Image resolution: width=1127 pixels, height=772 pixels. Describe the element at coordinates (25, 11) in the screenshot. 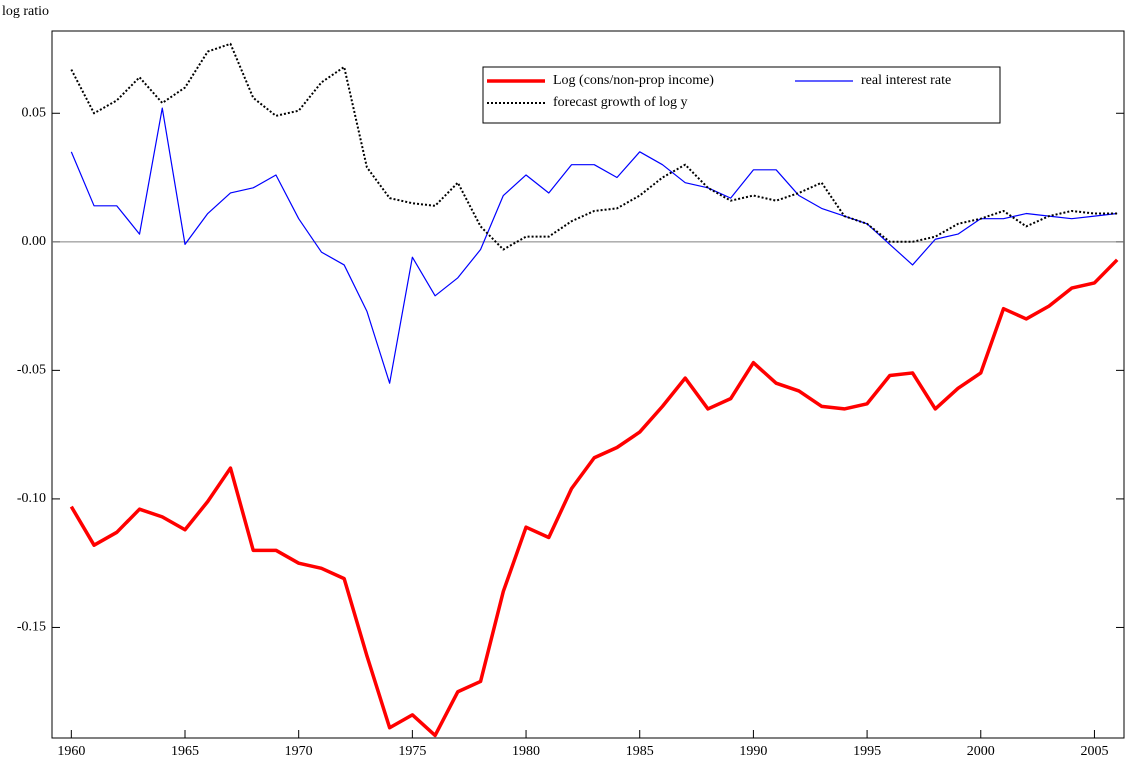

I see `y-axis-label: log ratio` at that location.